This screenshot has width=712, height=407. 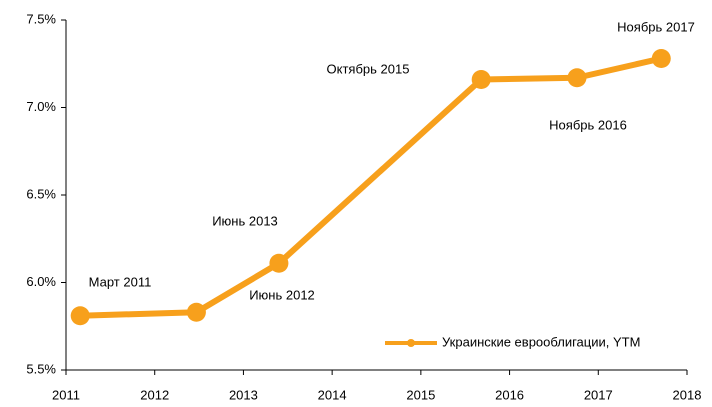 I want to click on y-tick-label: 7.5%, so click(x=41, y=18).